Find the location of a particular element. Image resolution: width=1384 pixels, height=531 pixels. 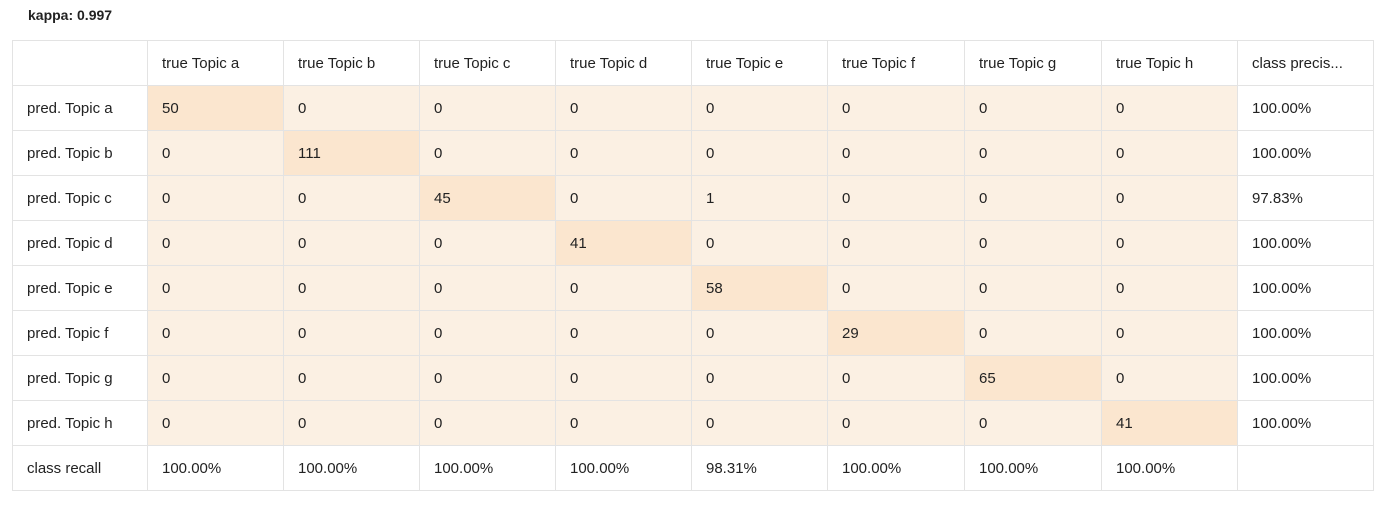

row-header: class recall is located at coordinates (80, 468).